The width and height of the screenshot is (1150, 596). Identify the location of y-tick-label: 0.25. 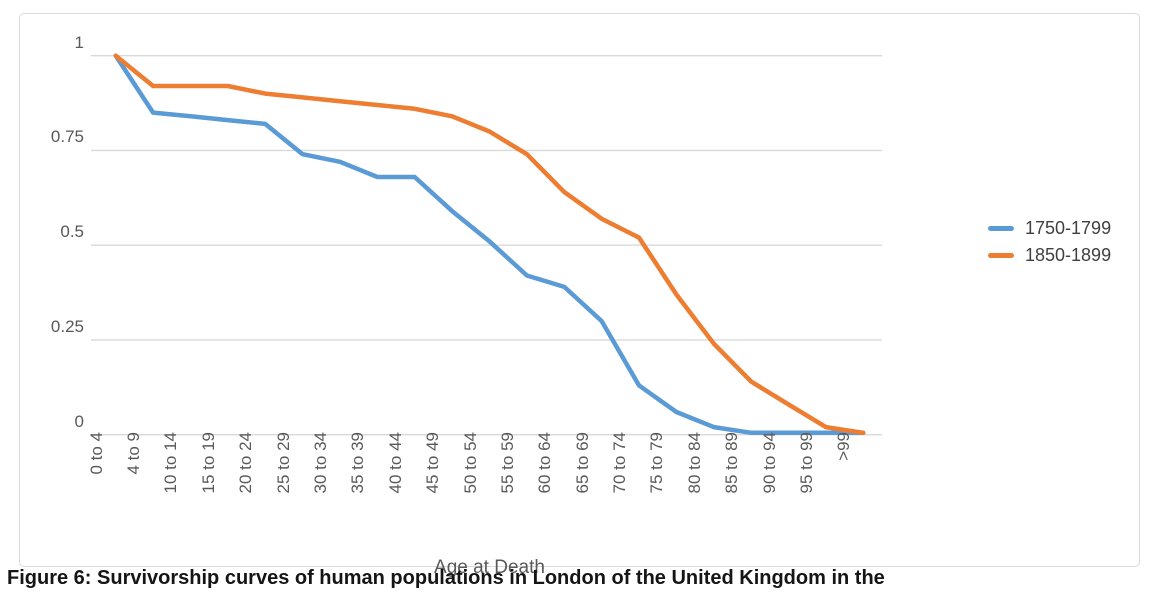
(67, 326).